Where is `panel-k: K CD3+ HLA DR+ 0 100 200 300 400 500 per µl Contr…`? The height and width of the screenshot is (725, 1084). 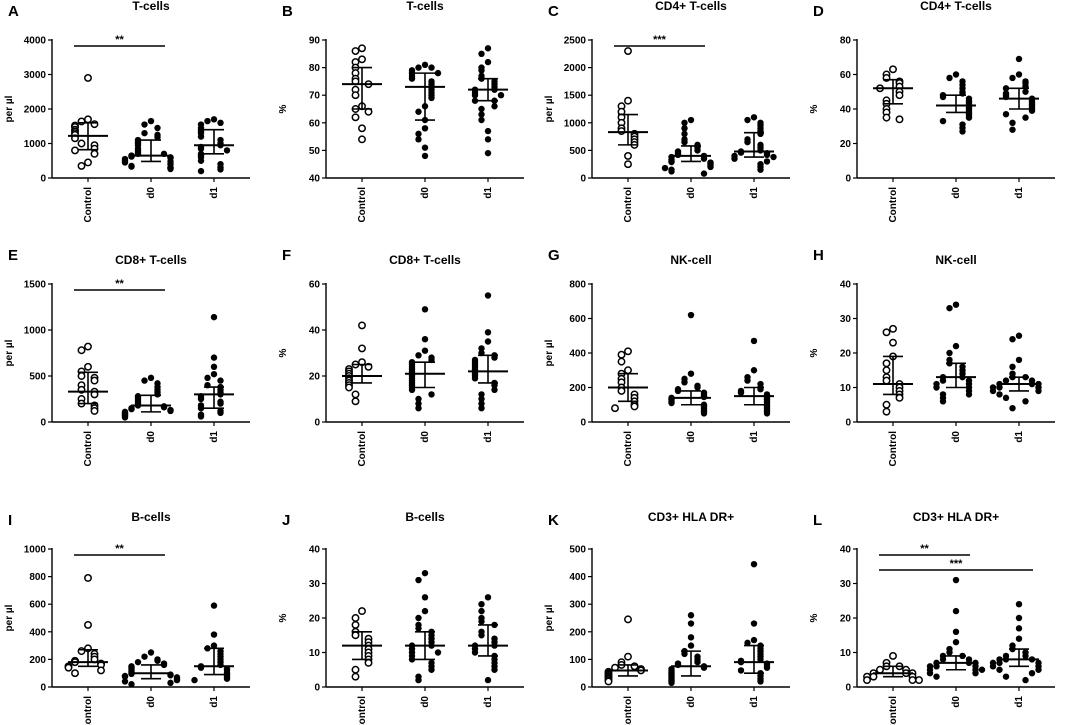 panel-k: K CD3+ HLA DR+ 0 100 200 300 400 500 per µl Contr… is located at coordinates (667, 617).